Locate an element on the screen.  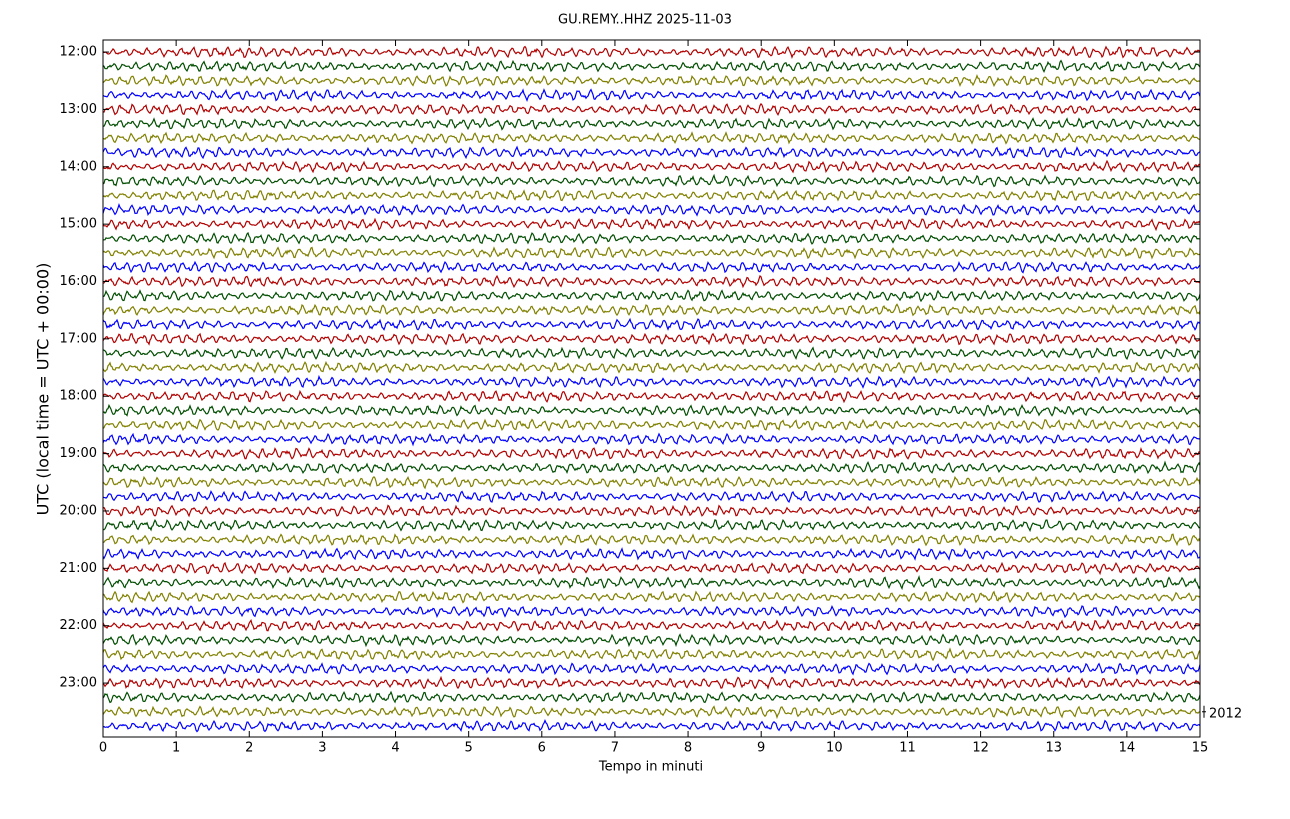
y-tick-label: 18:00 is located at coordinates (78, 396).